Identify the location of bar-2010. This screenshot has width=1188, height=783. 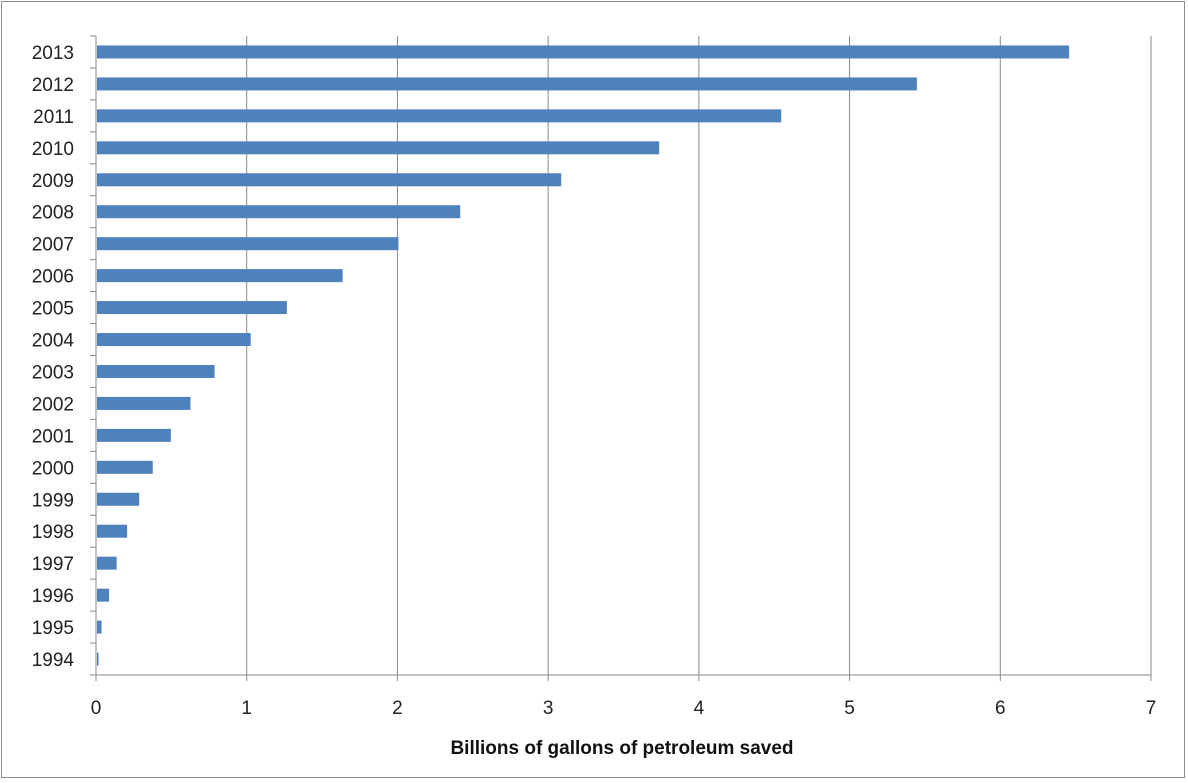
(378, 147).